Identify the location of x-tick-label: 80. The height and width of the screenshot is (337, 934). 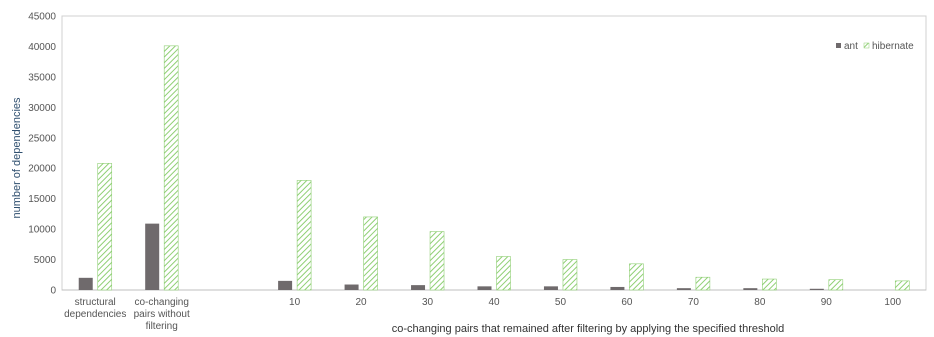
(760, 302).